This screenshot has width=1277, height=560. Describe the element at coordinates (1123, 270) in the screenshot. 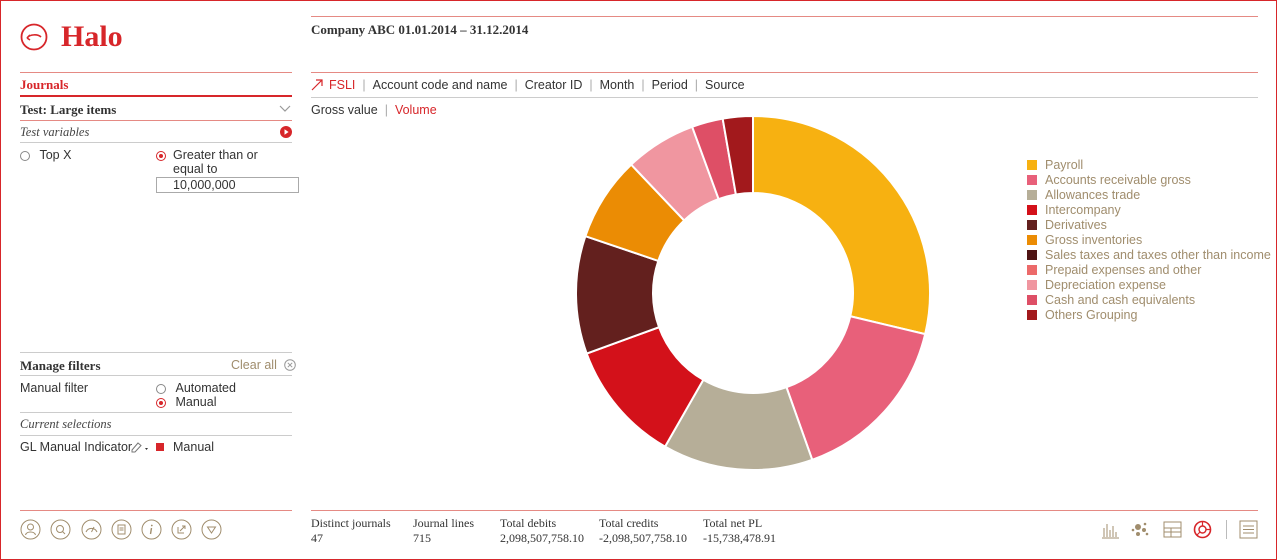

I see `legend-label: Prepaid expenses and other` at that location.